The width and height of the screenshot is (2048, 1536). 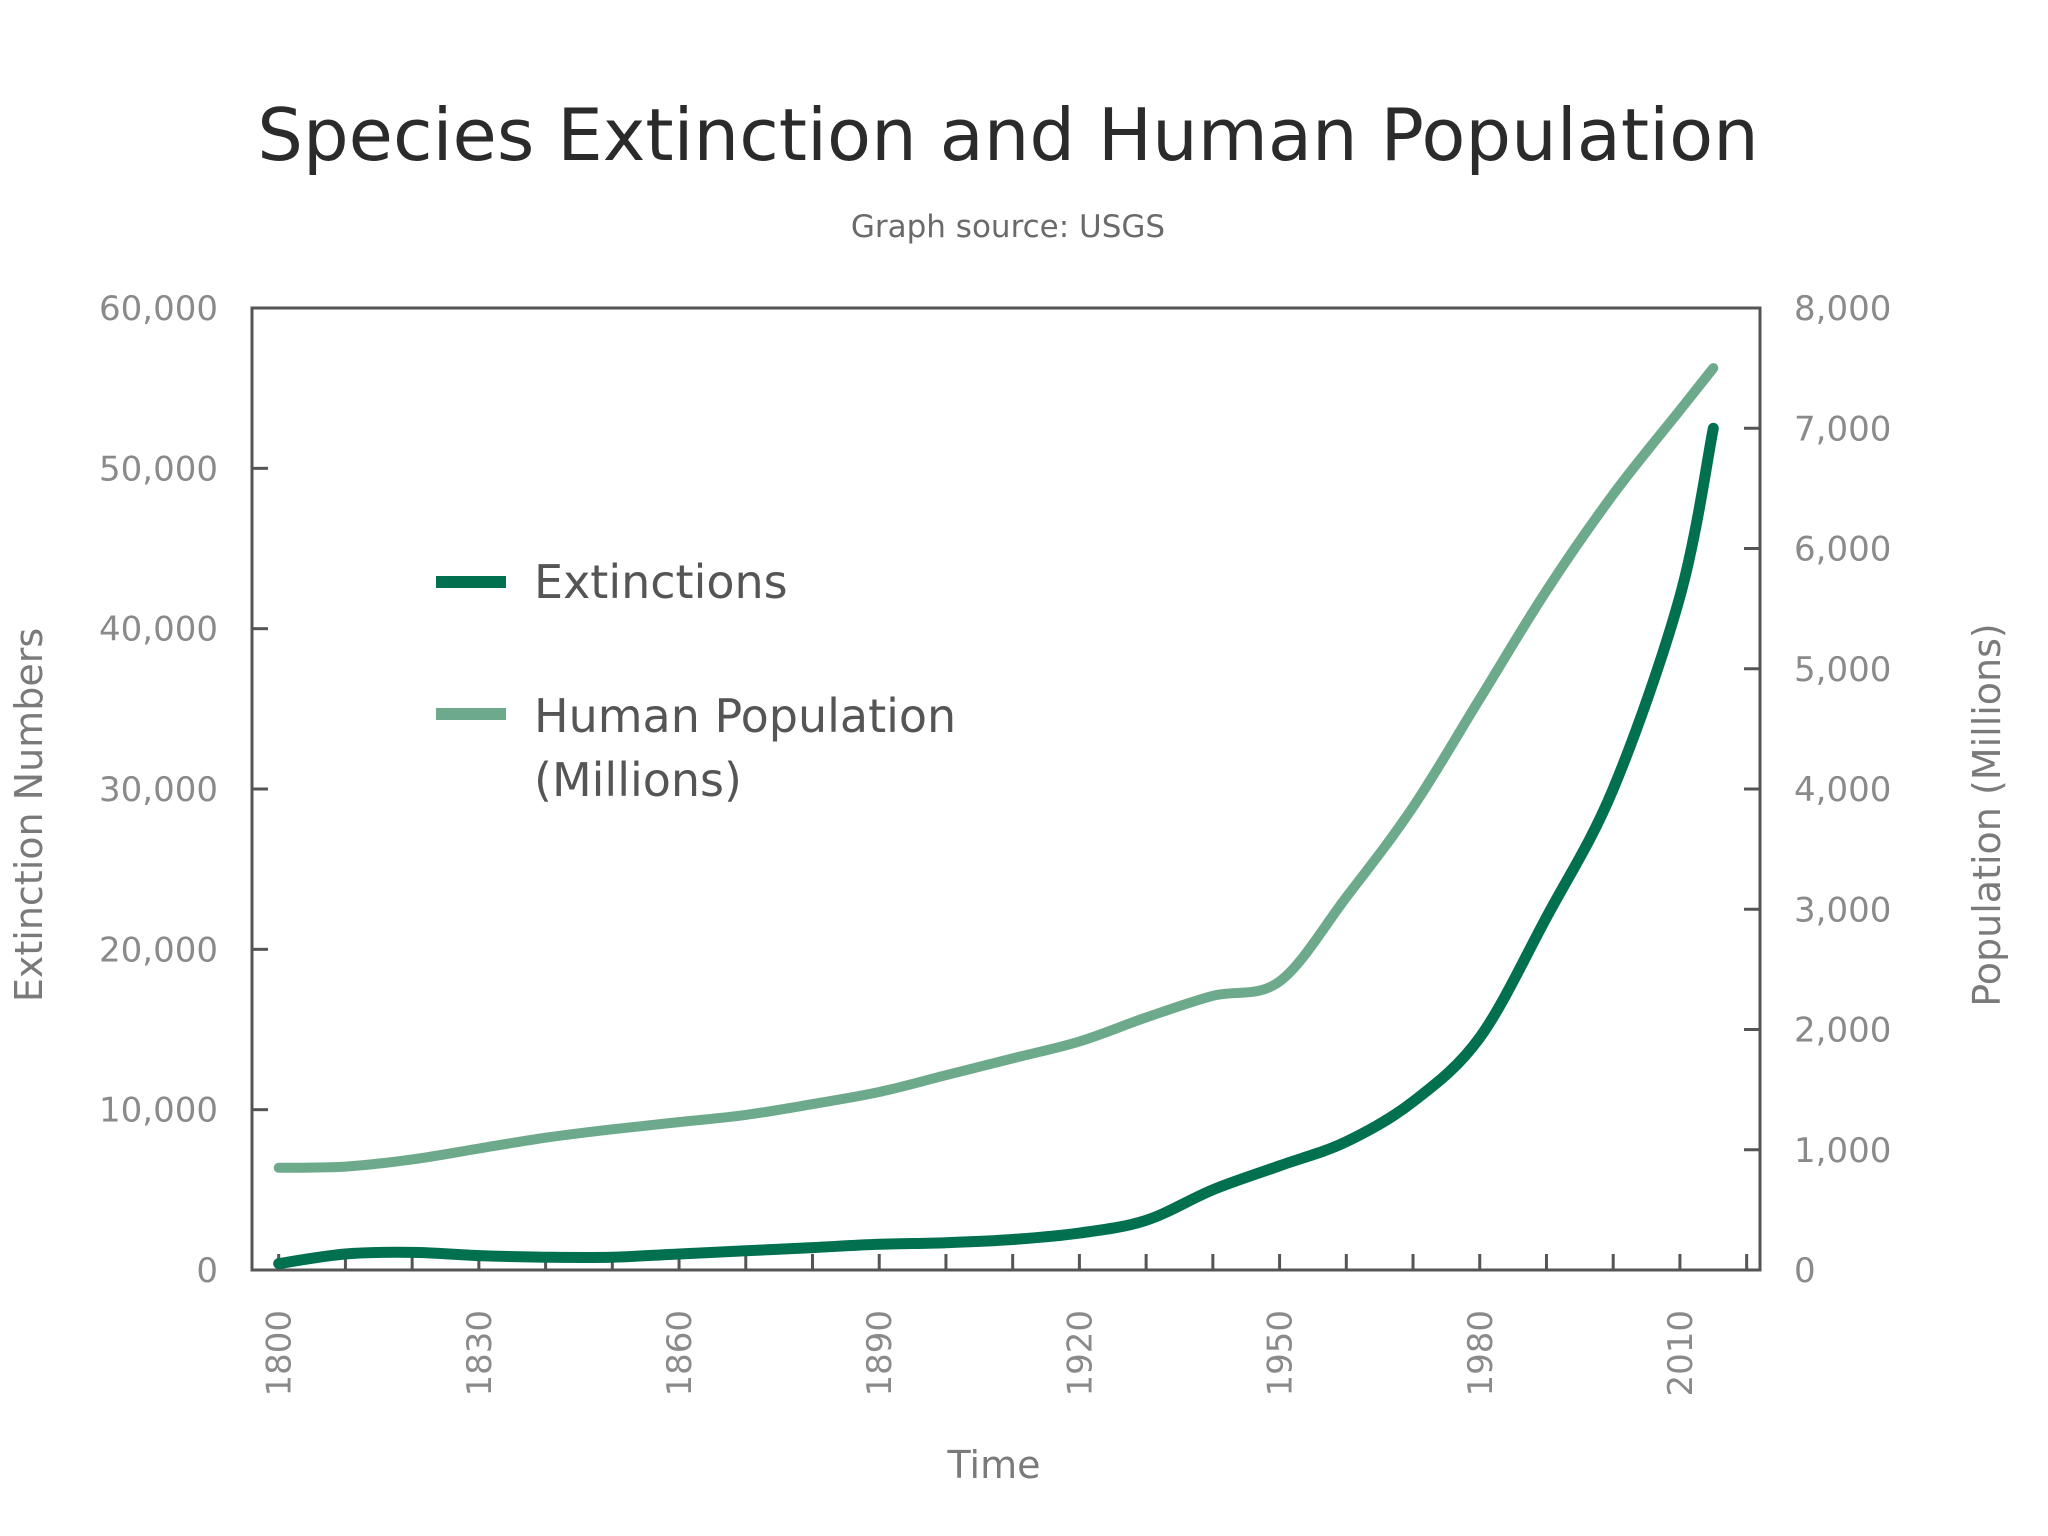 What do you see at coordinates (1842, 1031) in the screenshot?
I see `right-tick-label: 2,000` at bounding box center [1842, 1031].